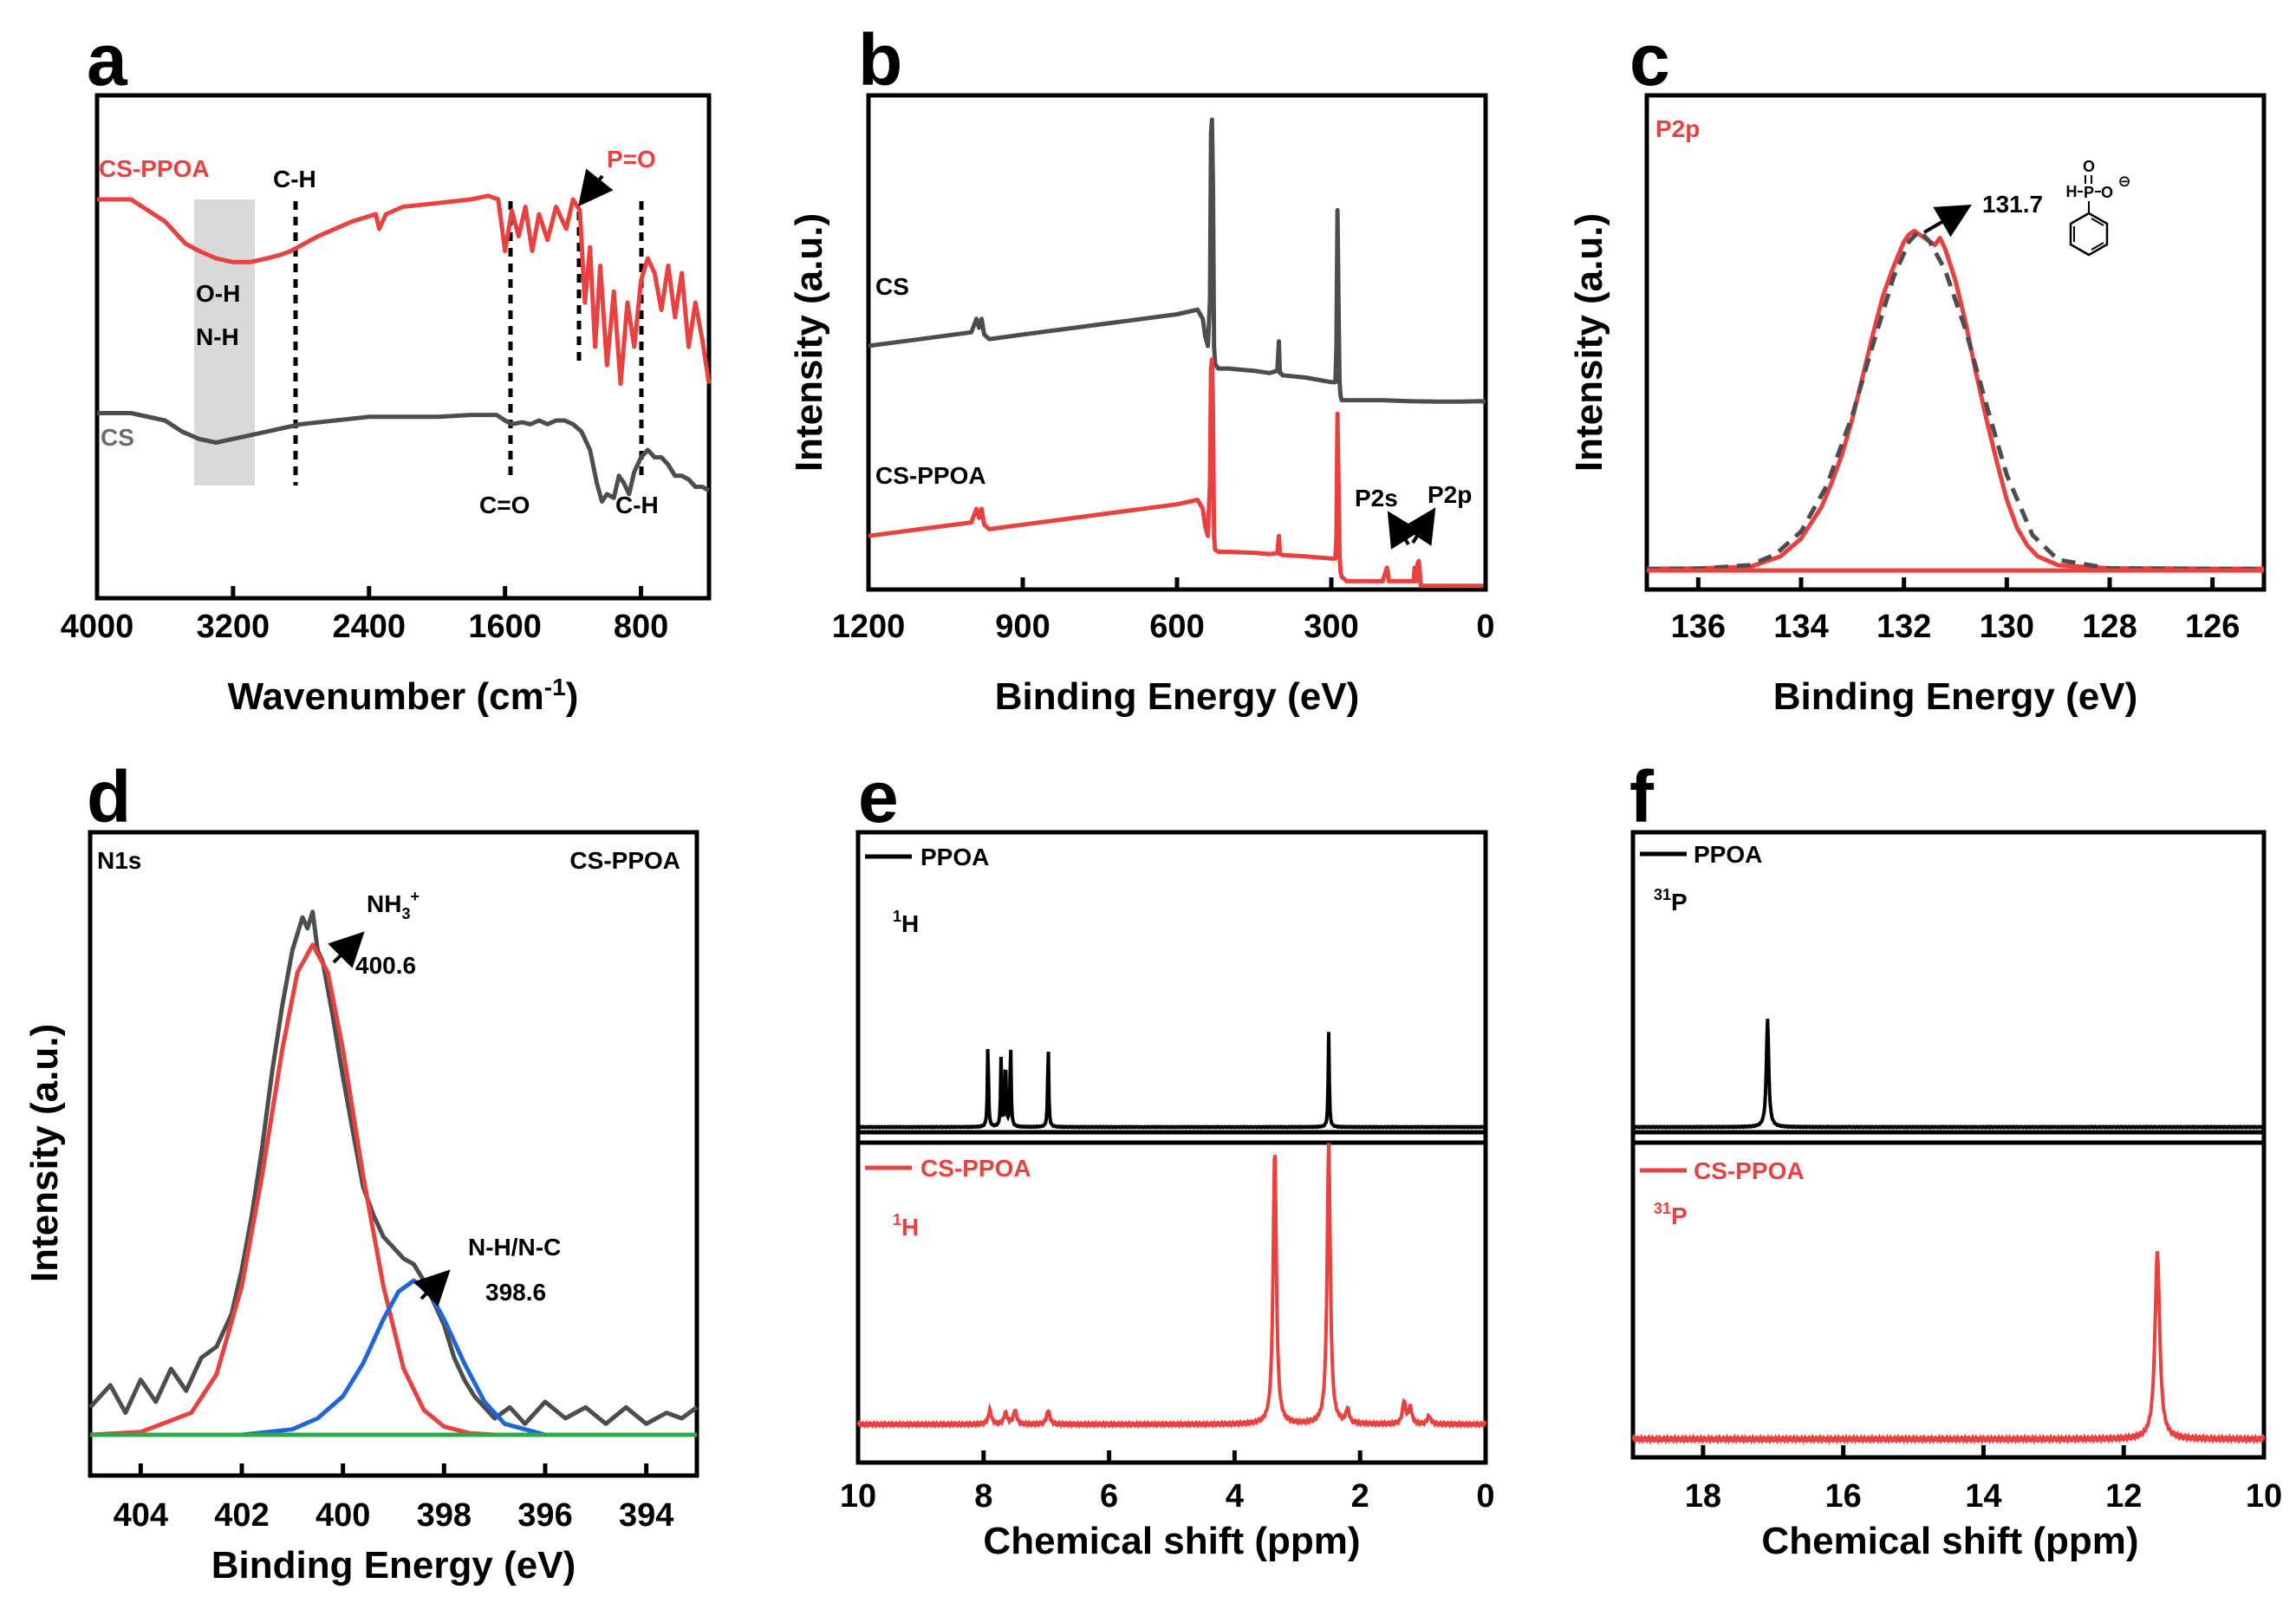  Describe the element at coordinates (393, 1189) in the screenshot. I see `panel-d-series-nh3-fit` at that location.